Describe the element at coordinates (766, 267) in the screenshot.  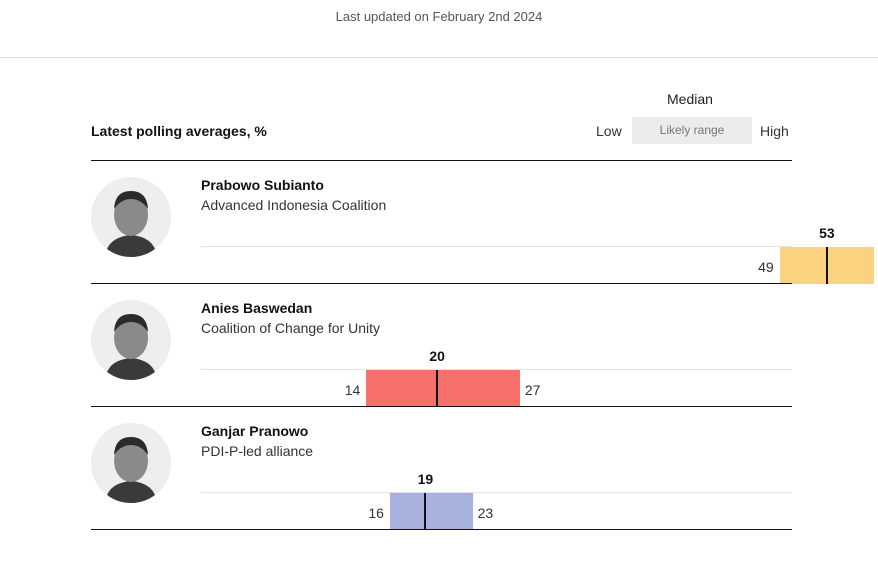
I see `low-value: 49` at that location.